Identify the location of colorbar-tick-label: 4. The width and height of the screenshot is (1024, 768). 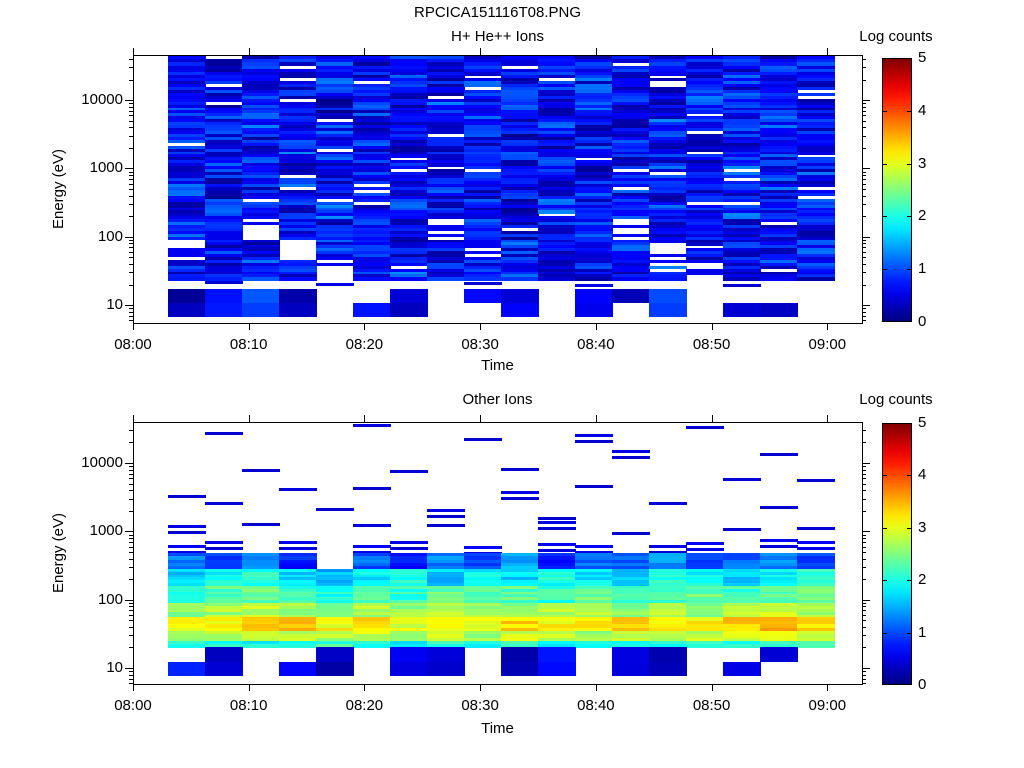
(922, 475).